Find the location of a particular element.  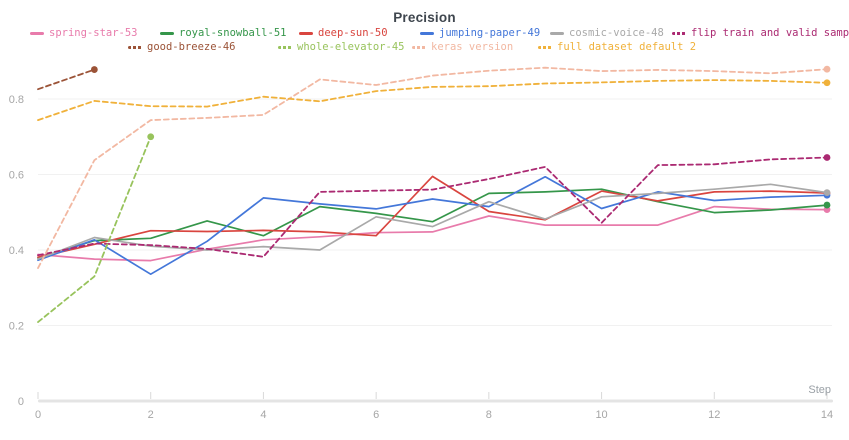

y-zero-label: 0 is located at coordinates (21, 402).